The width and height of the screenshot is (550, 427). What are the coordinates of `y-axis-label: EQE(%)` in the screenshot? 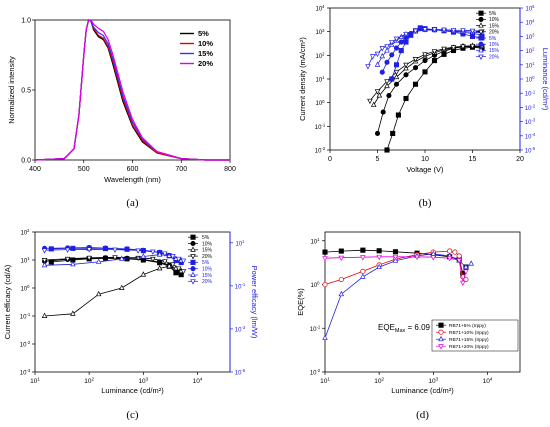 It's located at (300, 302).